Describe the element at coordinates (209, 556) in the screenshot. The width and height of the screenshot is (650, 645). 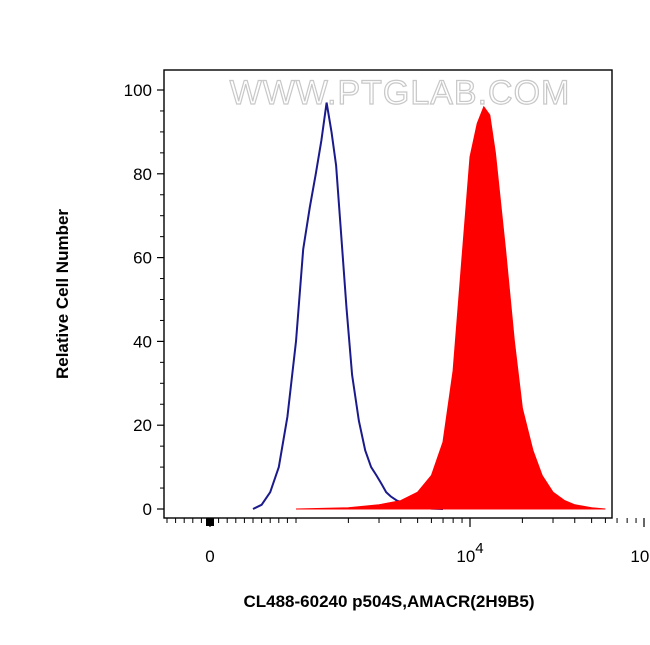
I see `x-tick-label: 0` at that location.